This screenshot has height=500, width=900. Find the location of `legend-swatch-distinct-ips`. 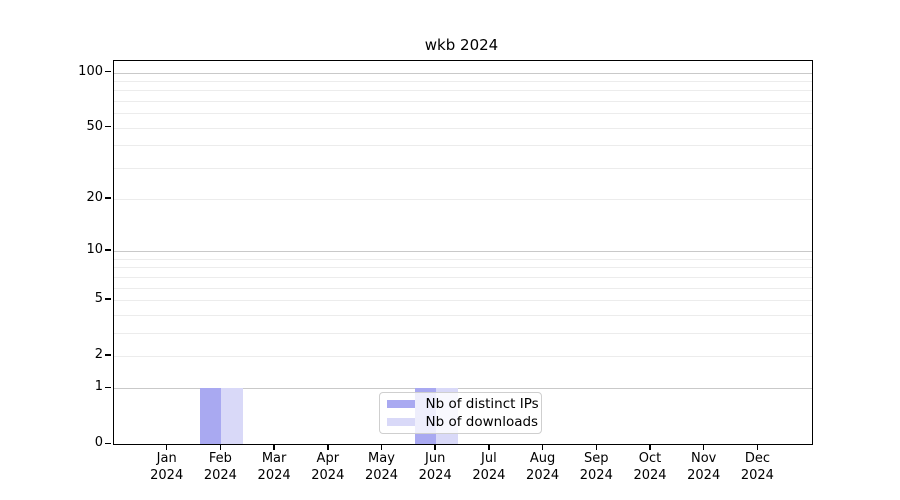

legend-swatch-distinct-ips is located at coordinates (400, 403).